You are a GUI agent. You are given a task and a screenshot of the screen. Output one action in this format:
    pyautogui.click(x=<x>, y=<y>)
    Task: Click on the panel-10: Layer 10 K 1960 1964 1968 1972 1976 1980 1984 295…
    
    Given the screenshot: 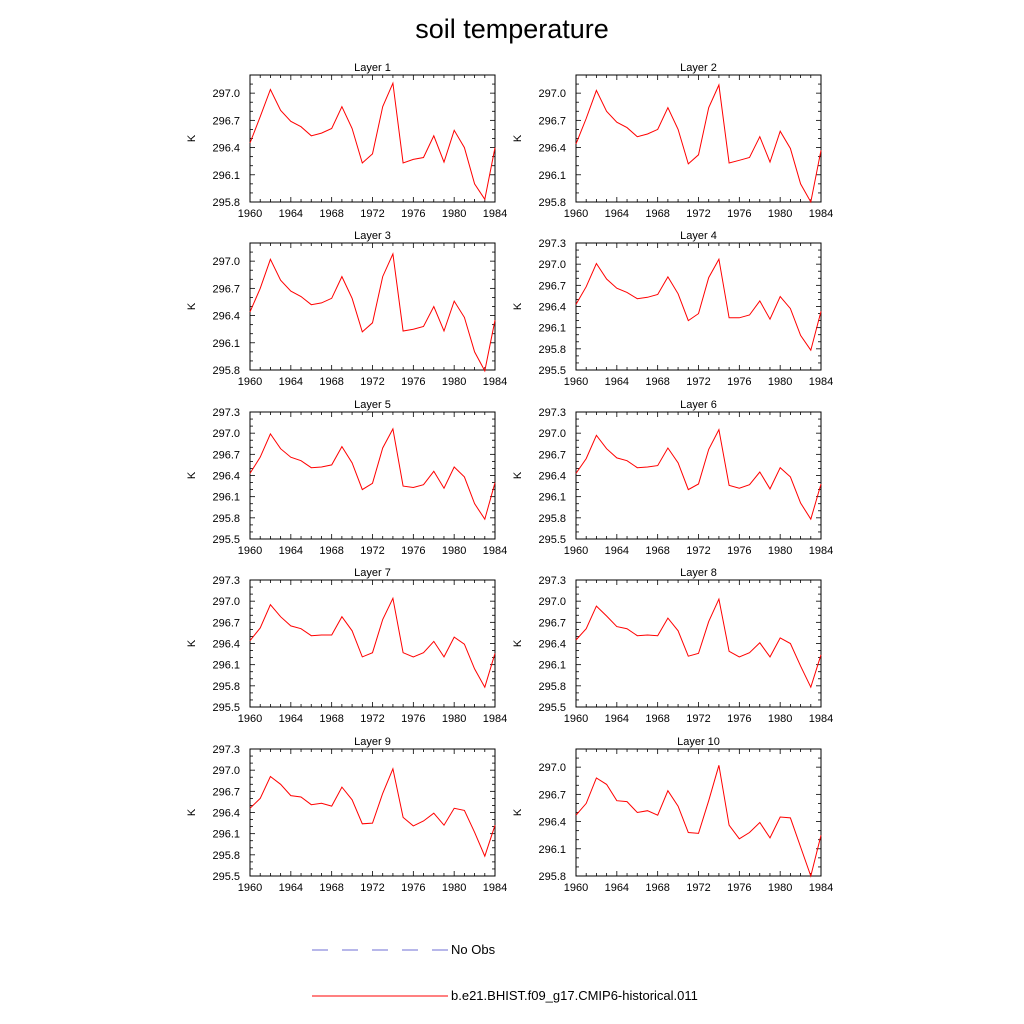 What is the action you would take?
    pyautogui.click(x=672, y=815)
    